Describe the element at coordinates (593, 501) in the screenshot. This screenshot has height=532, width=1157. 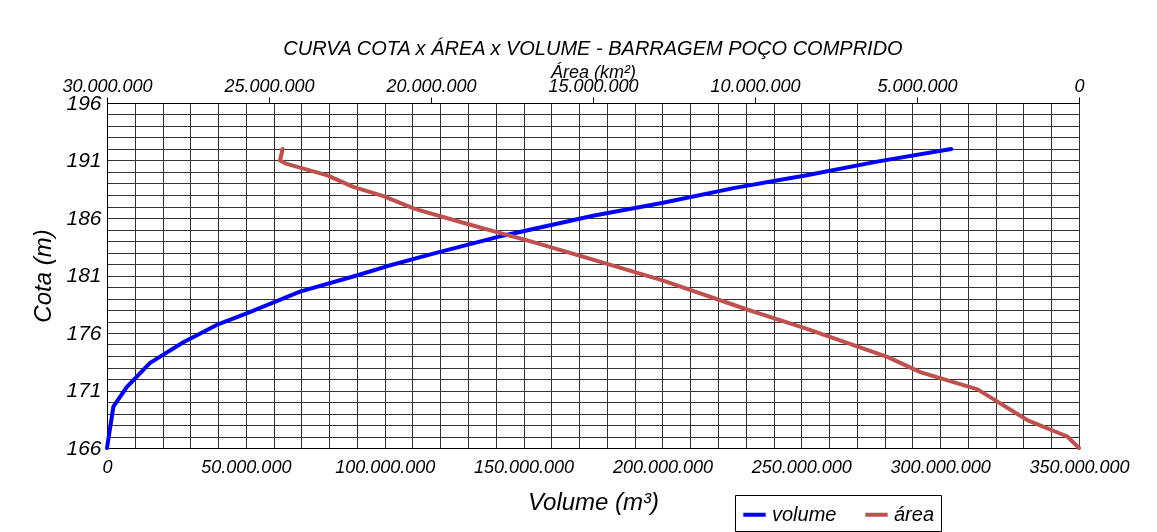
I see `x-axis-title: Volume (m³)` at that location.